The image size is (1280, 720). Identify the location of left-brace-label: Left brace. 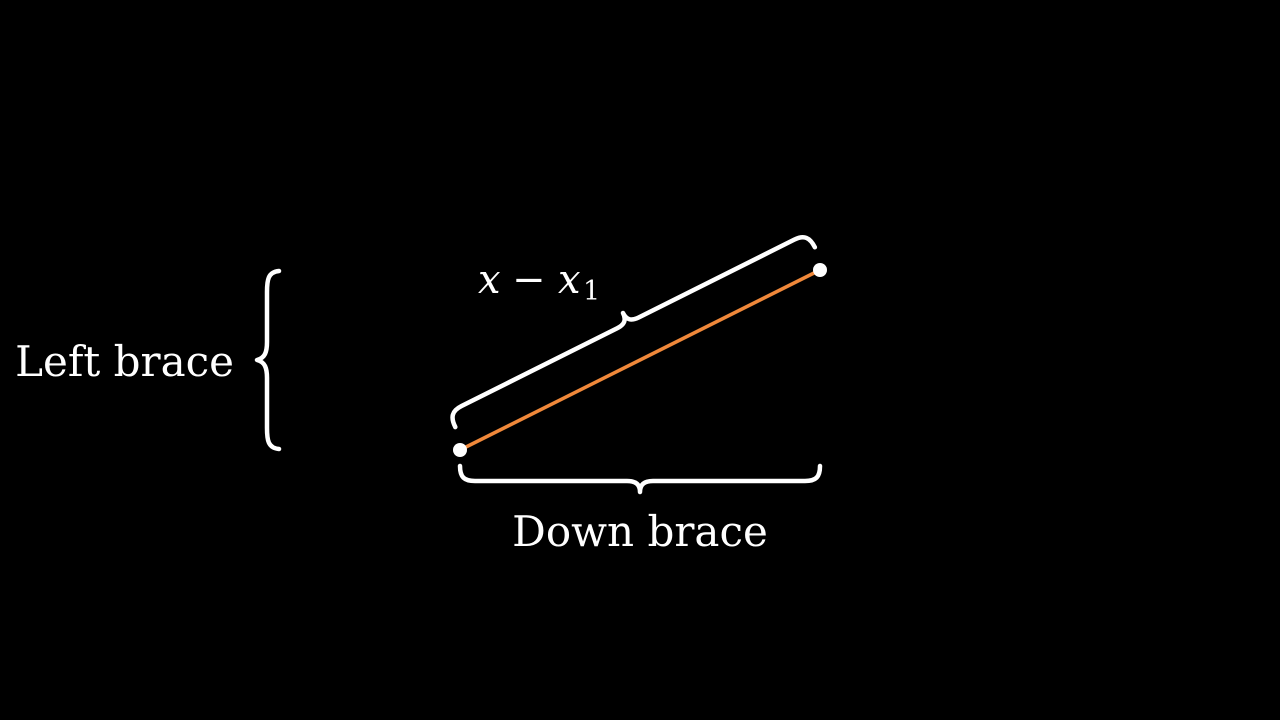
(124, 361).